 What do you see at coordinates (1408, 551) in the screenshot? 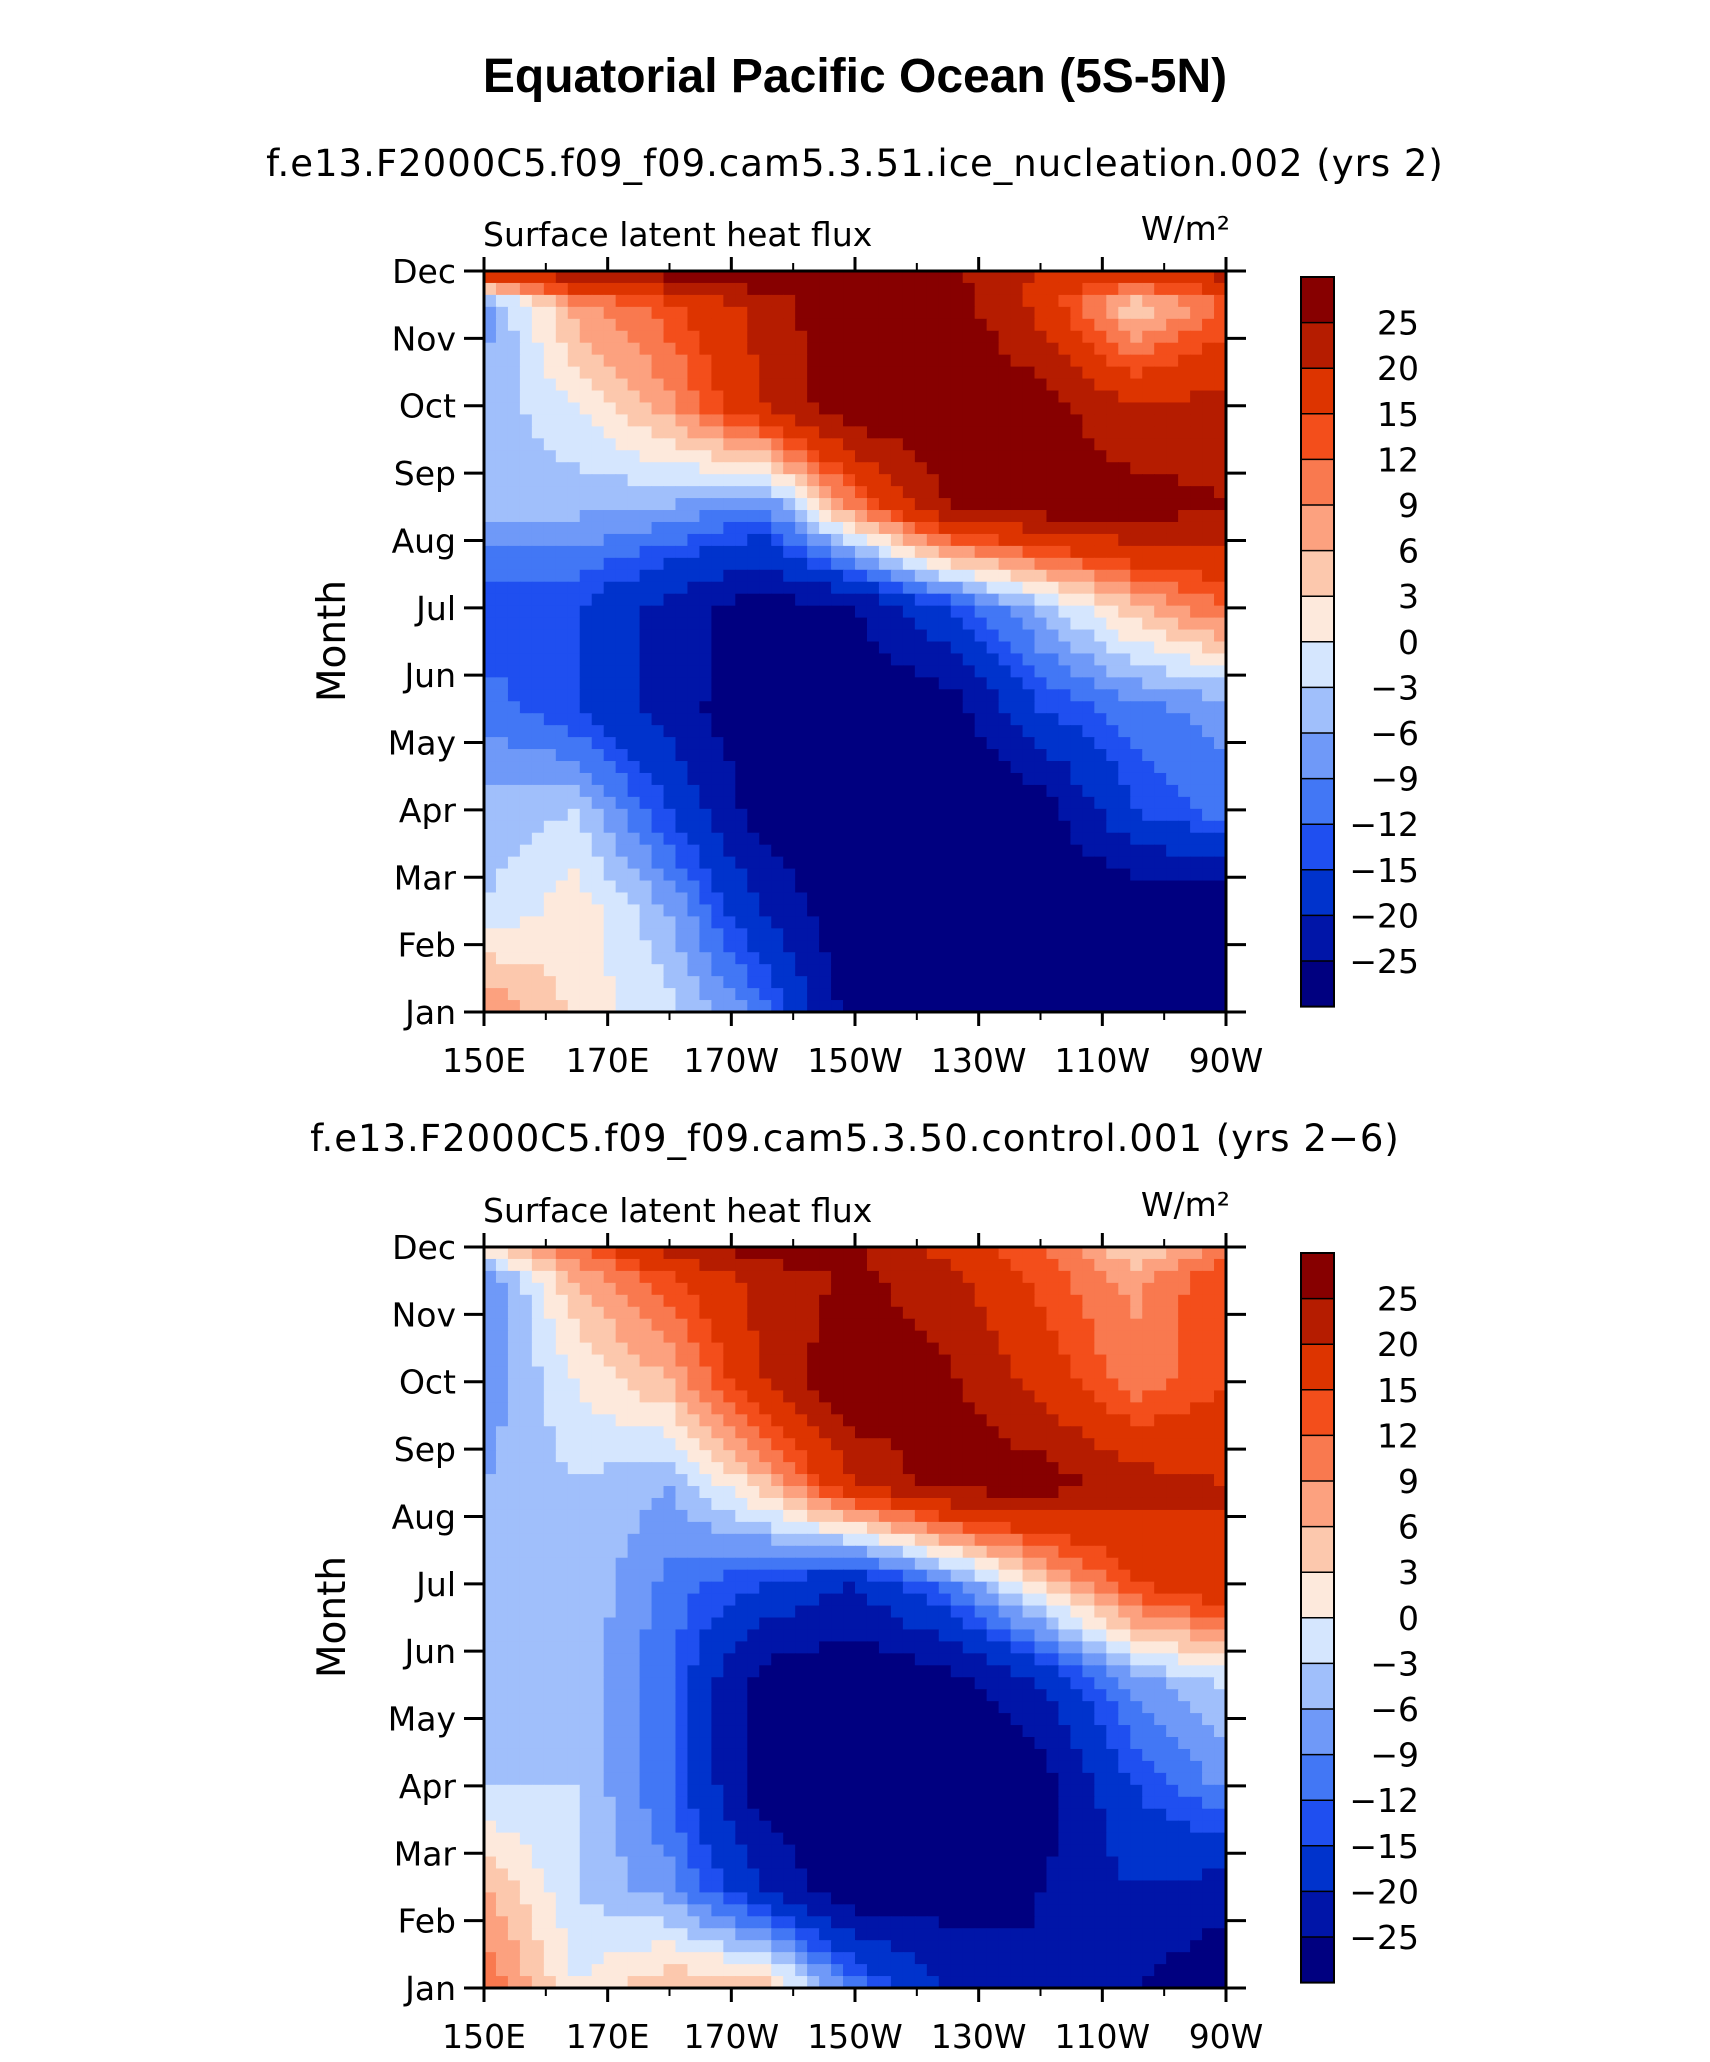
I see `colorbar-label: 6` at bounding box center [1408, 551].